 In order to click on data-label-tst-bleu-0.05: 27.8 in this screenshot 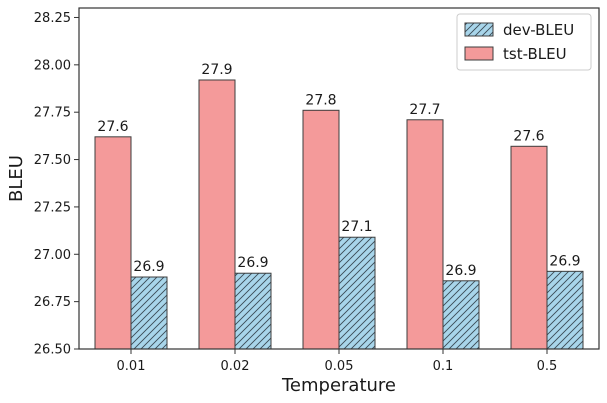, I will do `click(320, 100)`.